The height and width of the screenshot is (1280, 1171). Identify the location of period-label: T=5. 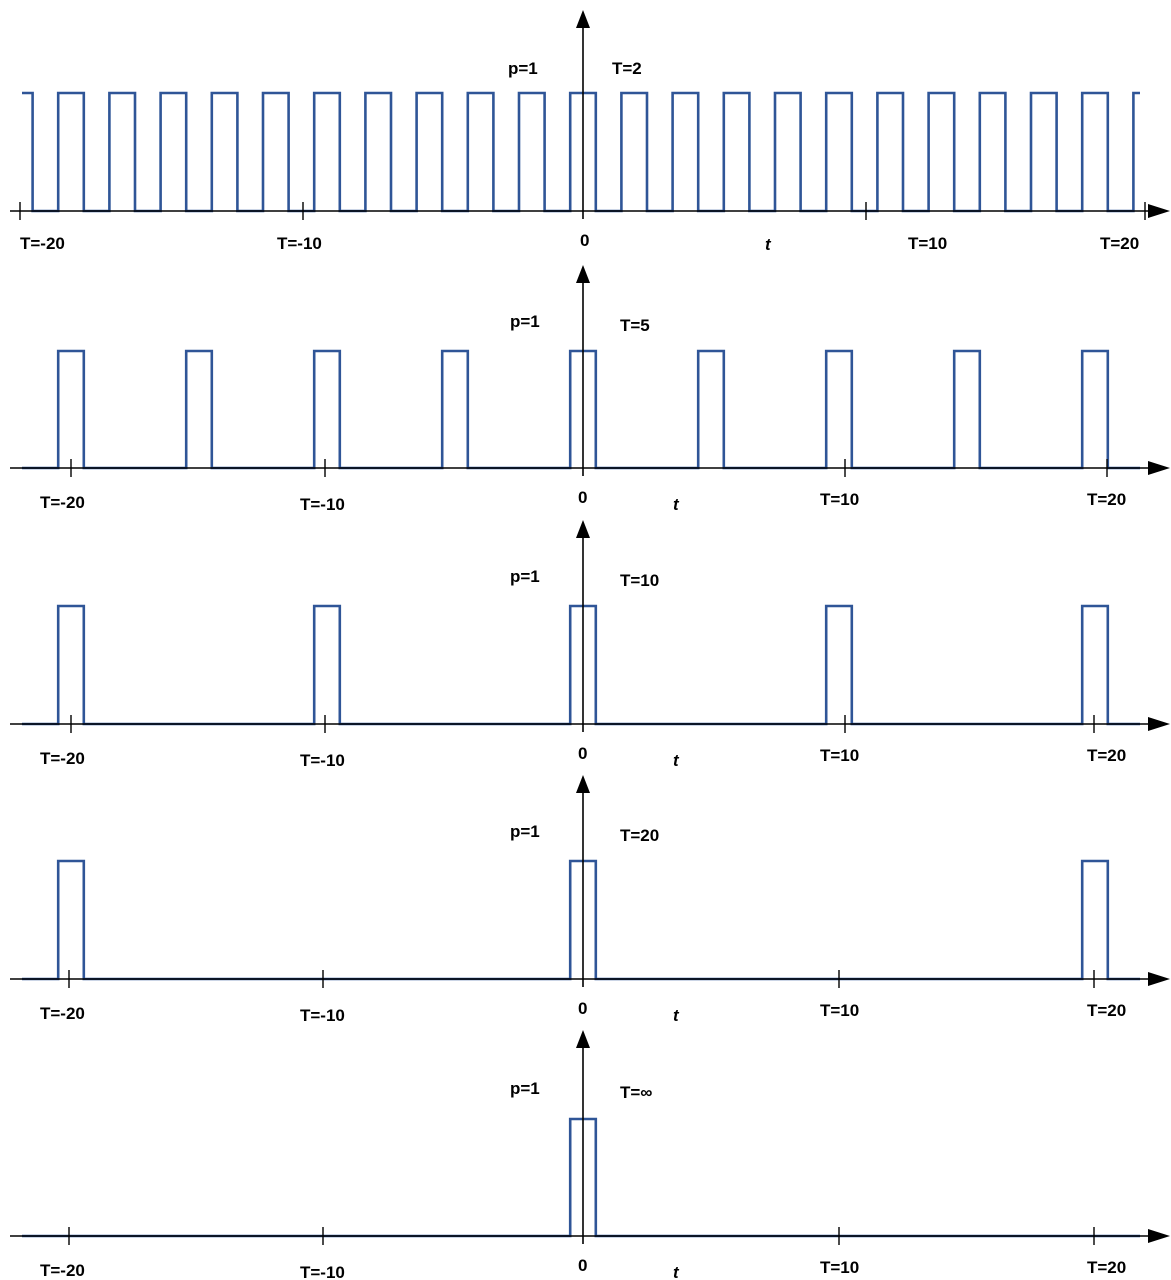
(635, 325).